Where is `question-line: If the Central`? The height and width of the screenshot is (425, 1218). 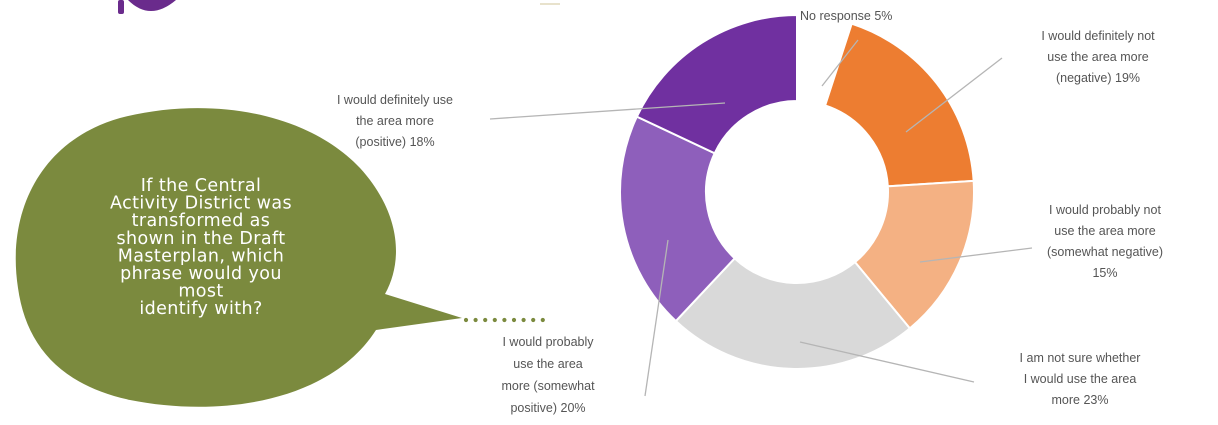 question-line: If the Central is located at coordinates (201, 186).